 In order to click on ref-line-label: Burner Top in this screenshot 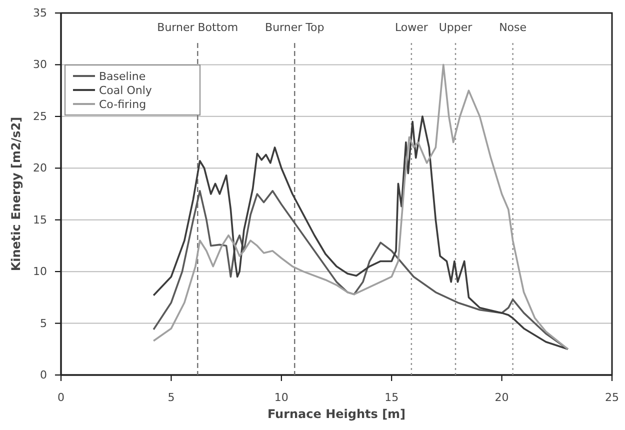, I will do `click(294, 27)`.